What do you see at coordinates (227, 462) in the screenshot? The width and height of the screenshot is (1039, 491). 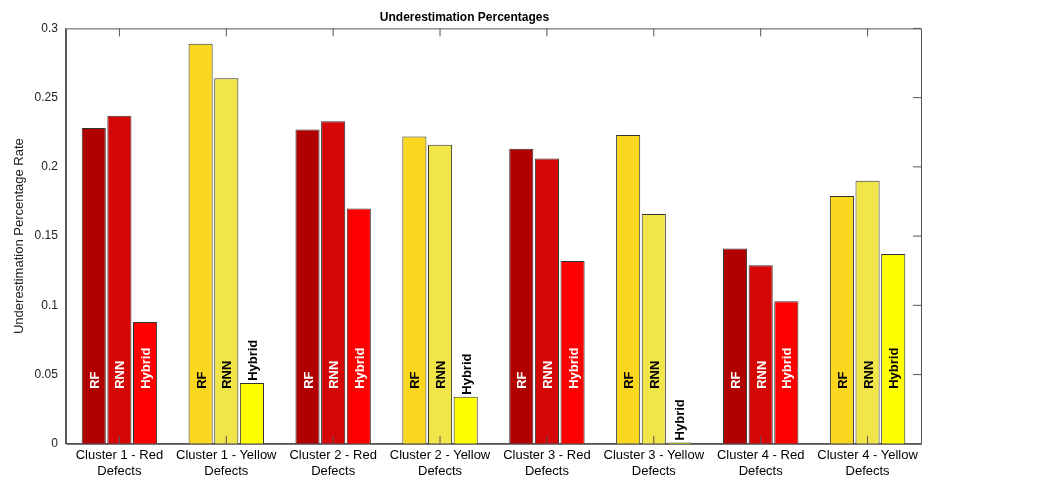 I see `x-tick-label: Cluster 1 - Yellow Defects` at bounding box center [227, 462].